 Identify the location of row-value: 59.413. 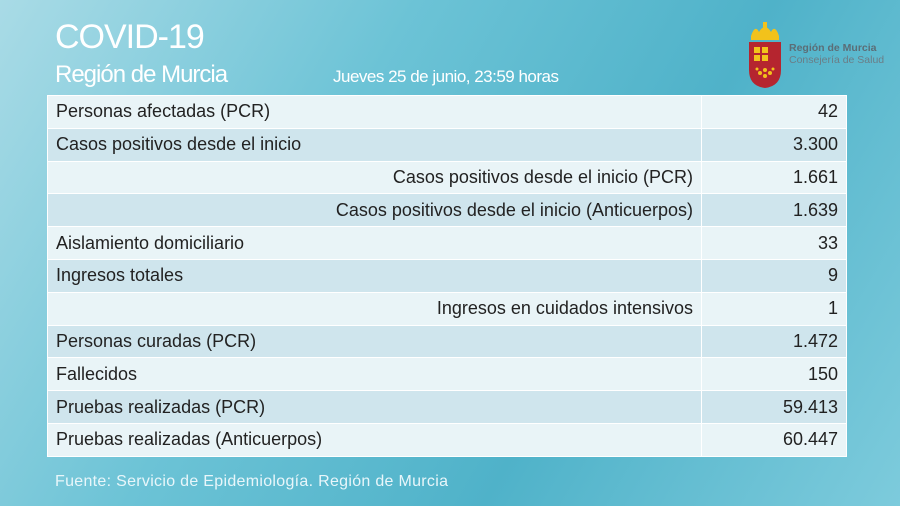
(774, 407).